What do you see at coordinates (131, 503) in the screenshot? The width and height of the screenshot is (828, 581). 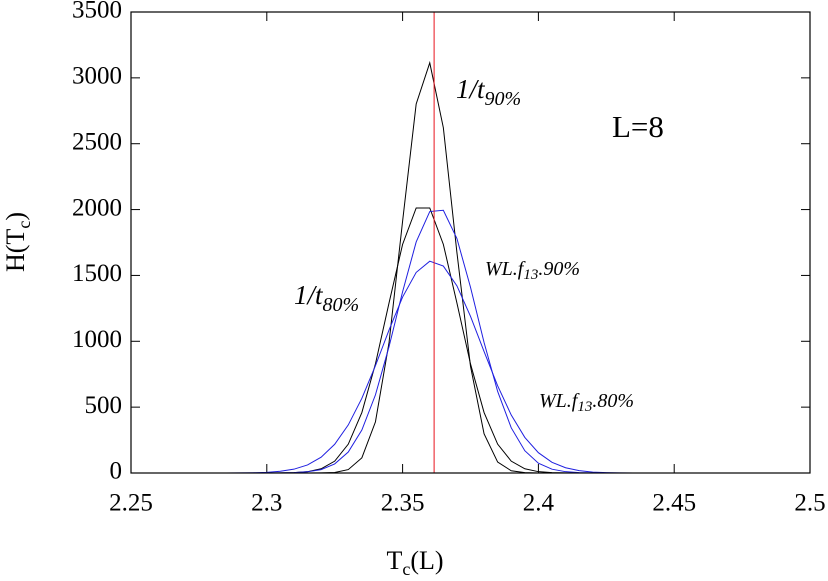 I see `x-tick-label: 2.25` at bounding box center [131, 503].